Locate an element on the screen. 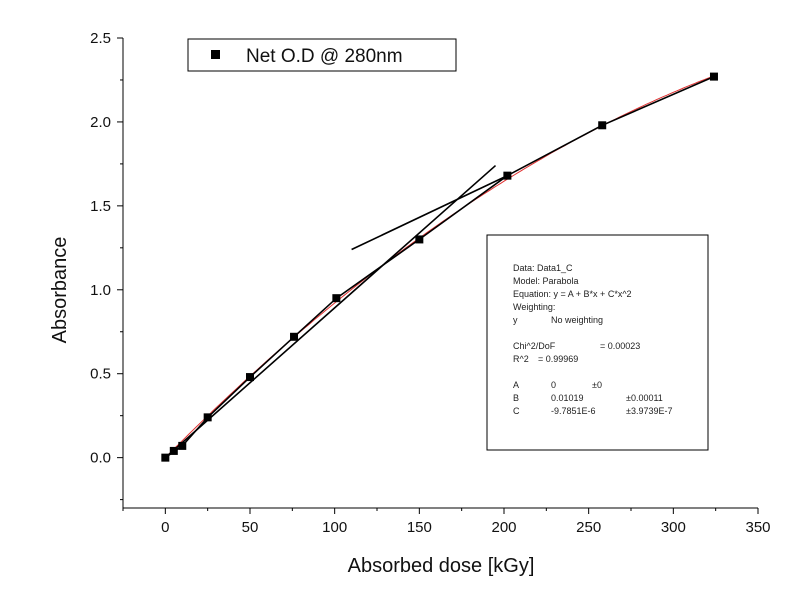 This screenshot has width=789, height=592. y-tick-label: 1.0 is located at coordinates (100, 290).